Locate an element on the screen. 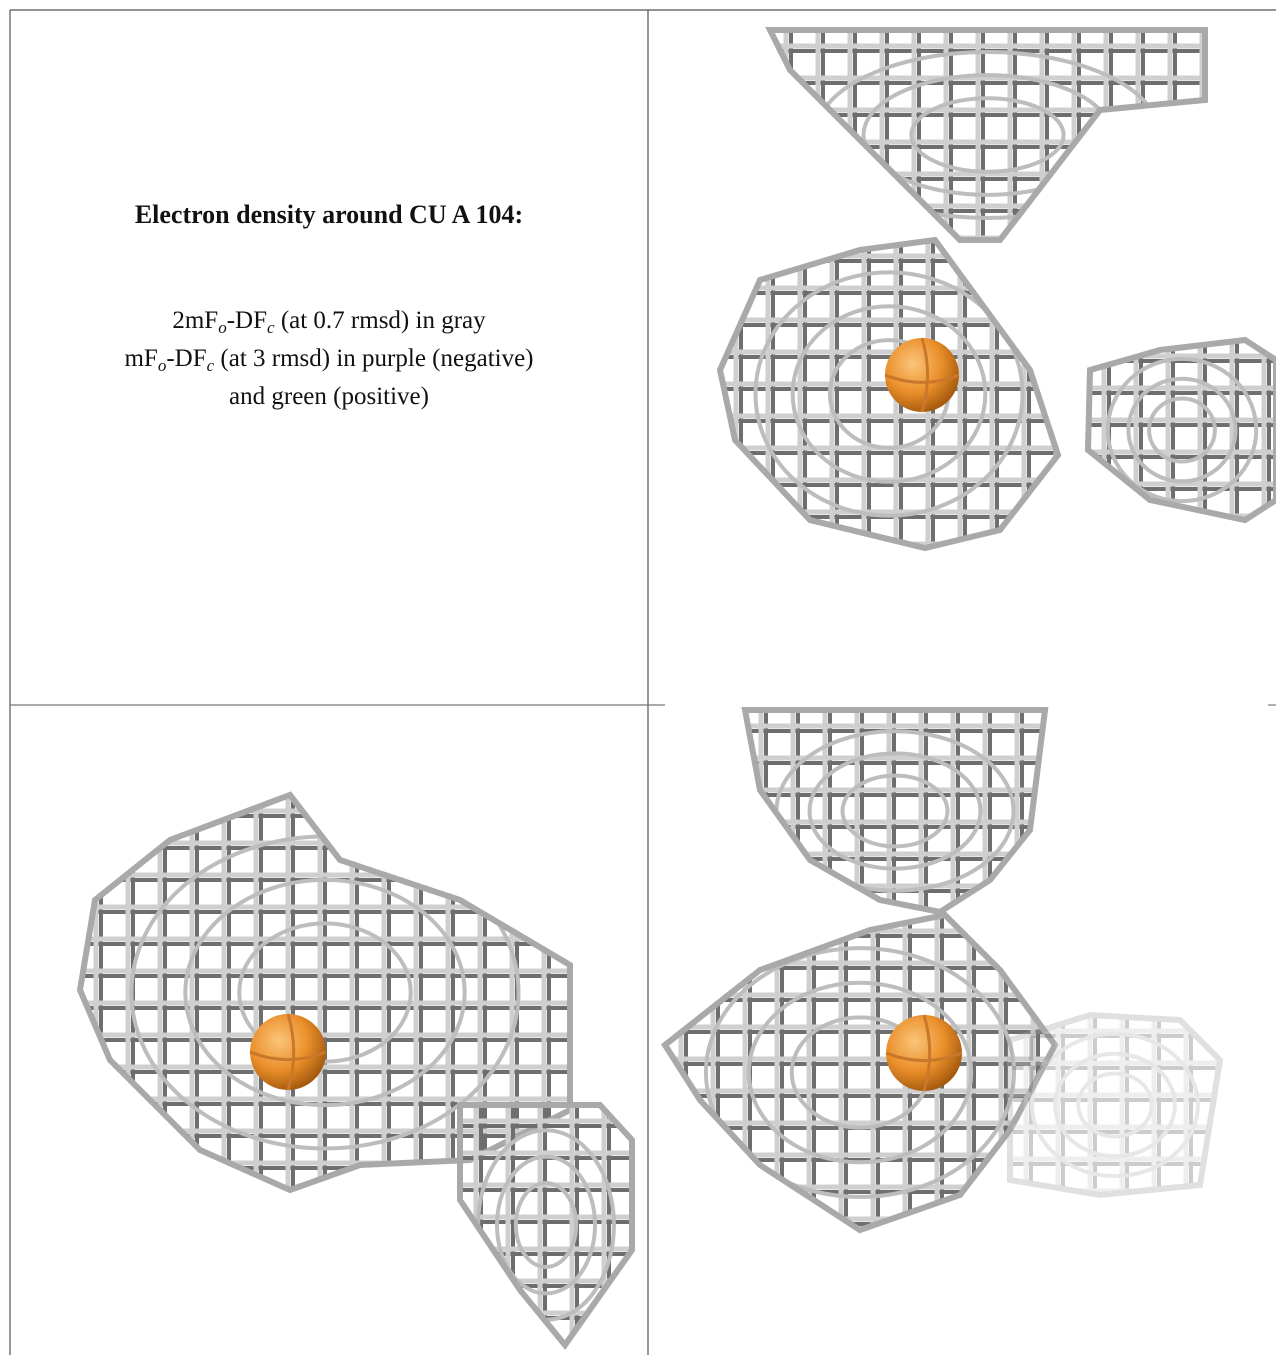 The width and height of the screenshot is (1276, 1355). text: and green (positive) is located at coordinates (329, 396).